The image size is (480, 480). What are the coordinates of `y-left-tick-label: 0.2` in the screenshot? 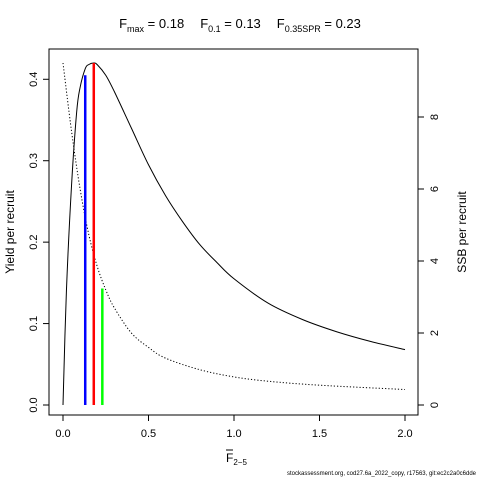 It's located at (34, 241).